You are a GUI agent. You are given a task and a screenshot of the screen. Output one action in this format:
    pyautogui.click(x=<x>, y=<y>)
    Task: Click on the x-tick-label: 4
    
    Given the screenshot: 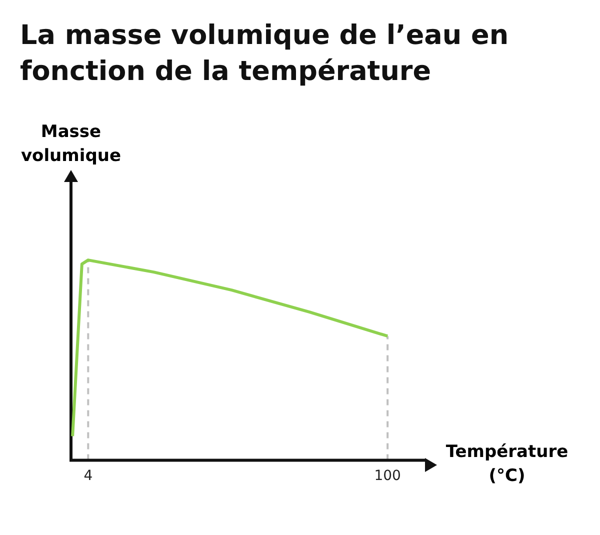 What is the action you would take?
    pyautogui.click(x=88, y=476)
    